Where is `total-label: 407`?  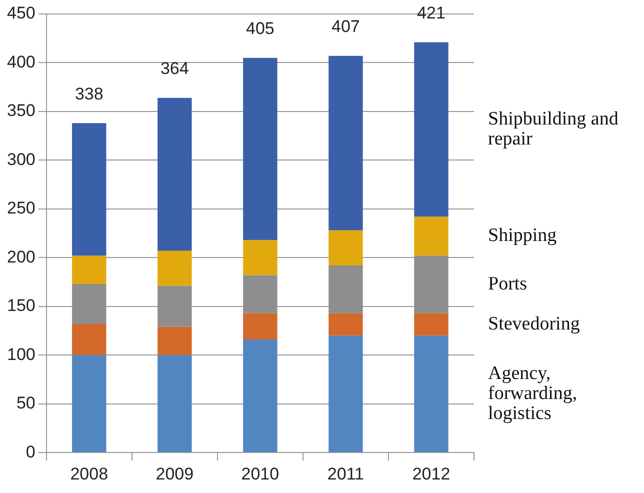 total-label: 407 is located at coordinates (346, 26).